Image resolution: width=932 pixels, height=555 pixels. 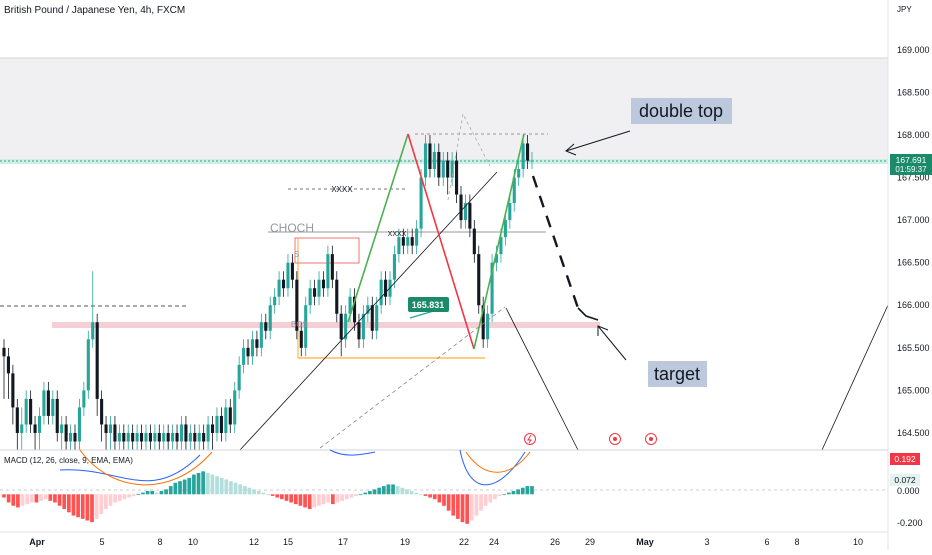 I want to click on time-tick-label: 26, so click(x=555, y=542).